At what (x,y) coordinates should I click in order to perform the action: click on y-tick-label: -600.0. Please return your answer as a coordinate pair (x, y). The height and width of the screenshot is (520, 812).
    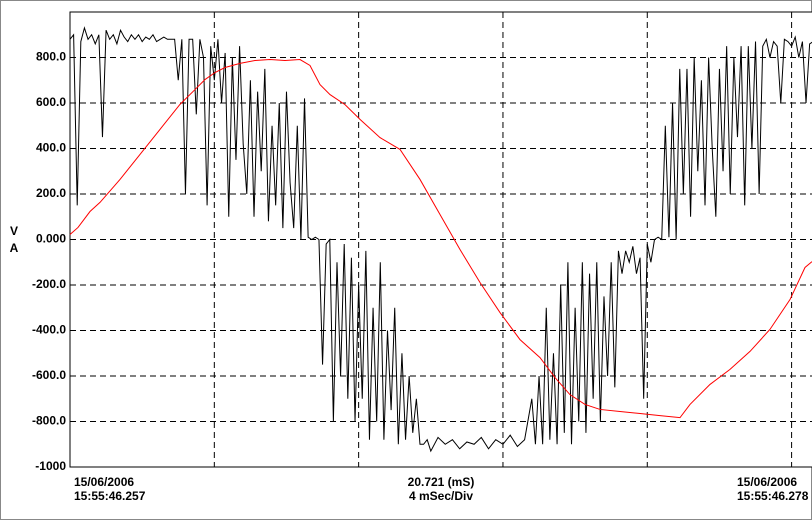
    Looking at the image, I should click on (49, 375).